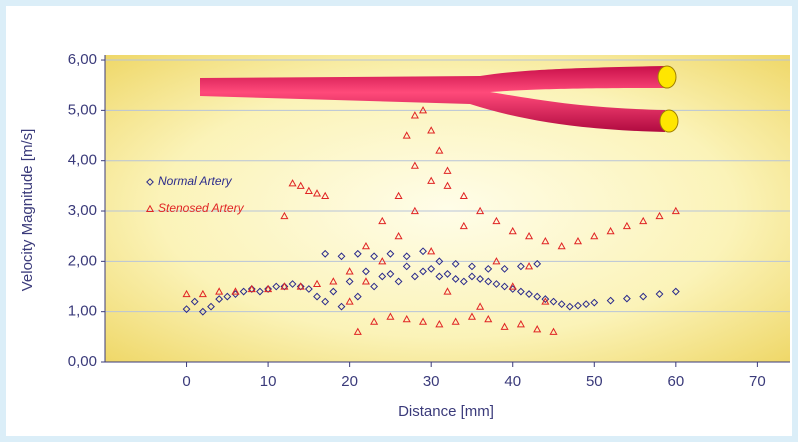 This screenshot has height=447, width=798. I want to click on y-tick-label: 3,00, so click(82, 210).